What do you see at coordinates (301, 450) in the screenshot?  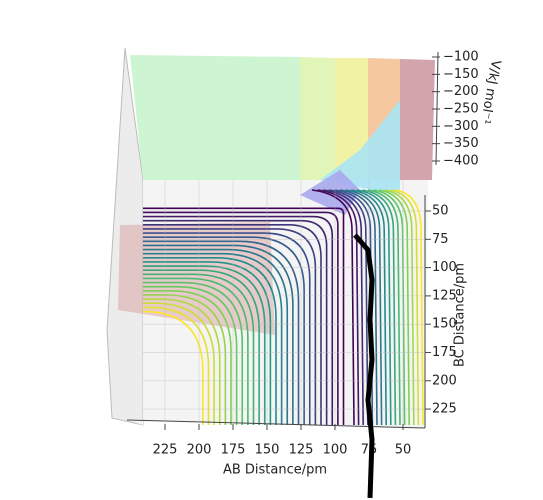 I see `x-tick-label: 125` at bounding box center [301, 450].